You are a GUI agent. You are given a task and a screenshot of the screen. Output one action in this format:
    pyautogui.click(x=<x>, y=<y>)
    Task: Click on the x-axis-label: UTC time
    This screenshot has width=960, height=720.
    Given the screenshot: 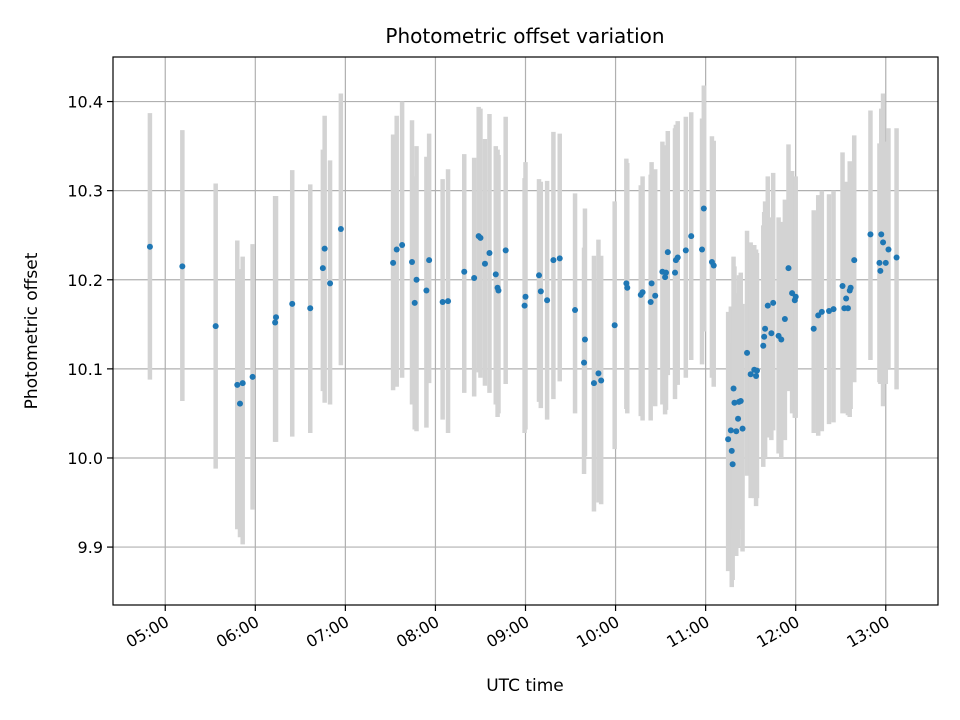 What is the action you would take?
    pyautogui.click(x=525, y=686)
    